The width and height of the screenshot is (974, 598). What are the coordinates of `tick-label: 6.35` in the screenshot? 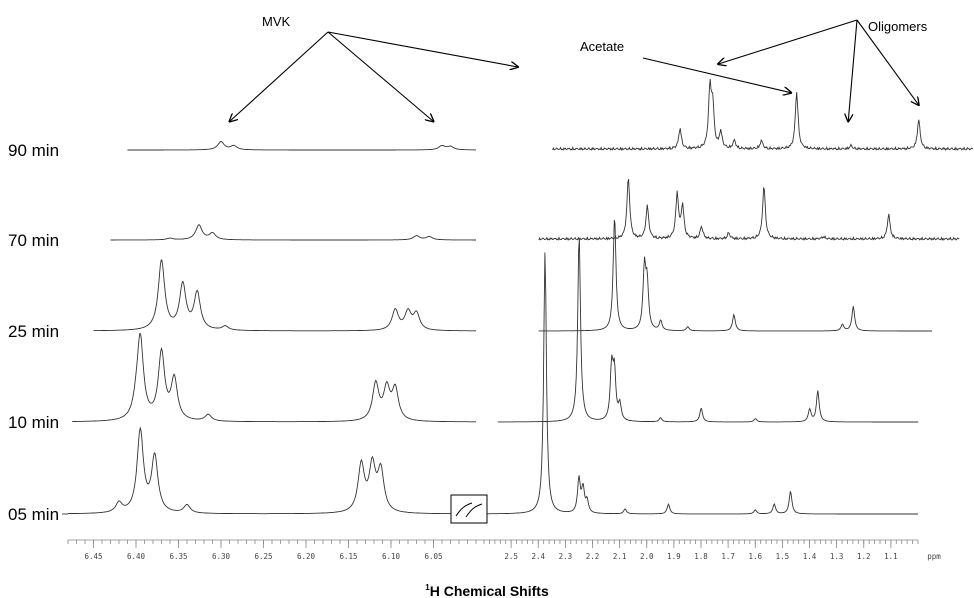 It's located at (178, 556).